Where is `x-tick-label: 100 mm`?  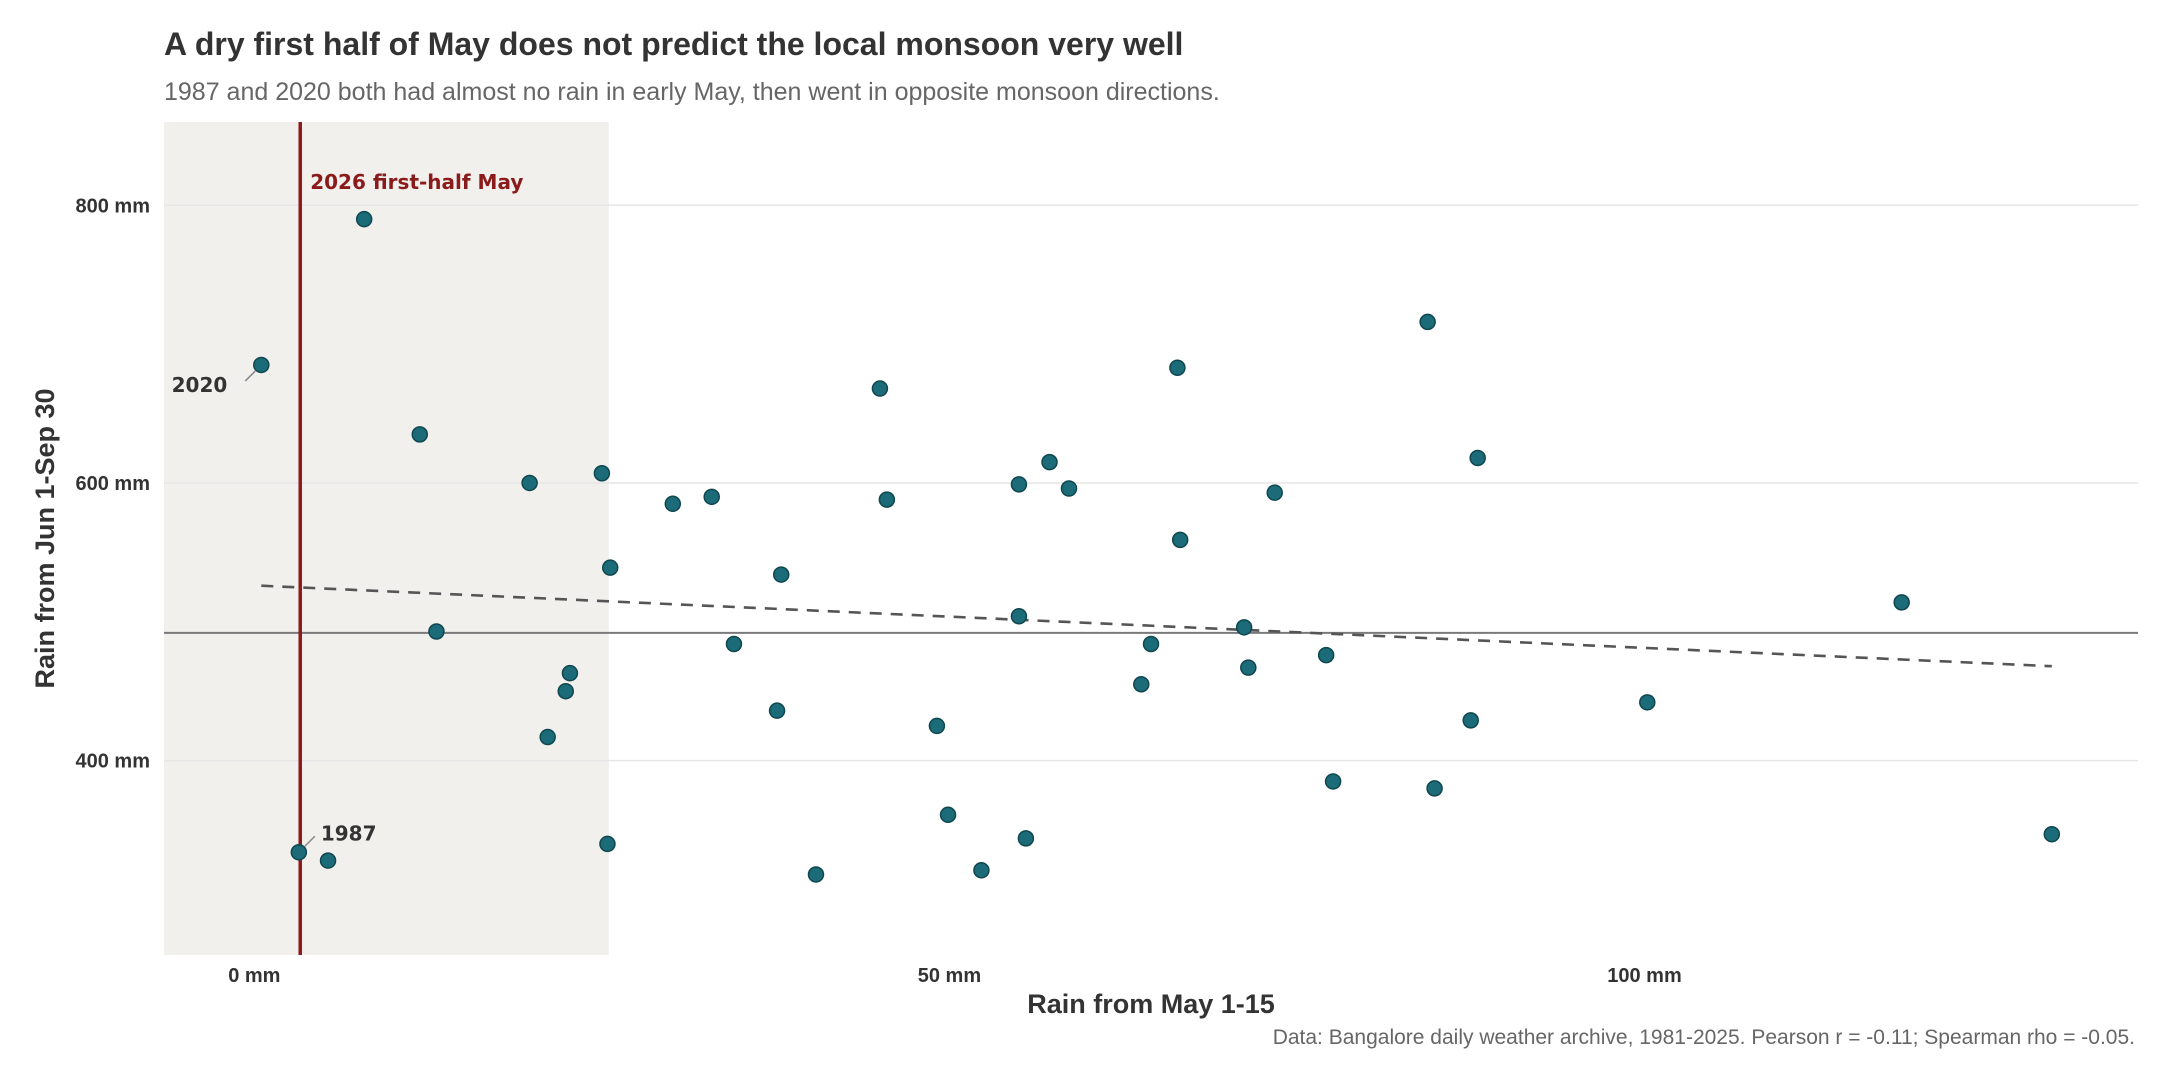
x-tick-label: 100 mm is located at coordinates (1644, 976).